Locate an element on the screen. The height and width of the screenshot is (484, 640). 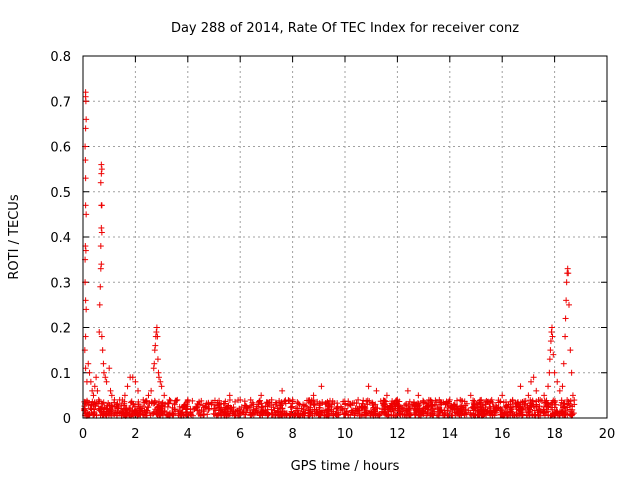
x-tick-label: 14 is located at coordinates (450, 434).